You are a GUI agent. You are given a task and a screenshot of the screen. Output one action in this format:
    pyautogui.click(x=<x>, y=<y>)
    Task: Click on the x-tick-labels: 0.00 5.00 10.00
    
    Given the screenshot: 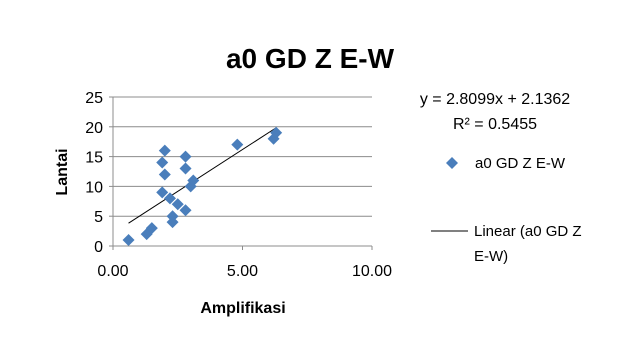 What is the action you would take?
    pyautogui.click(x=244, y=271)
    